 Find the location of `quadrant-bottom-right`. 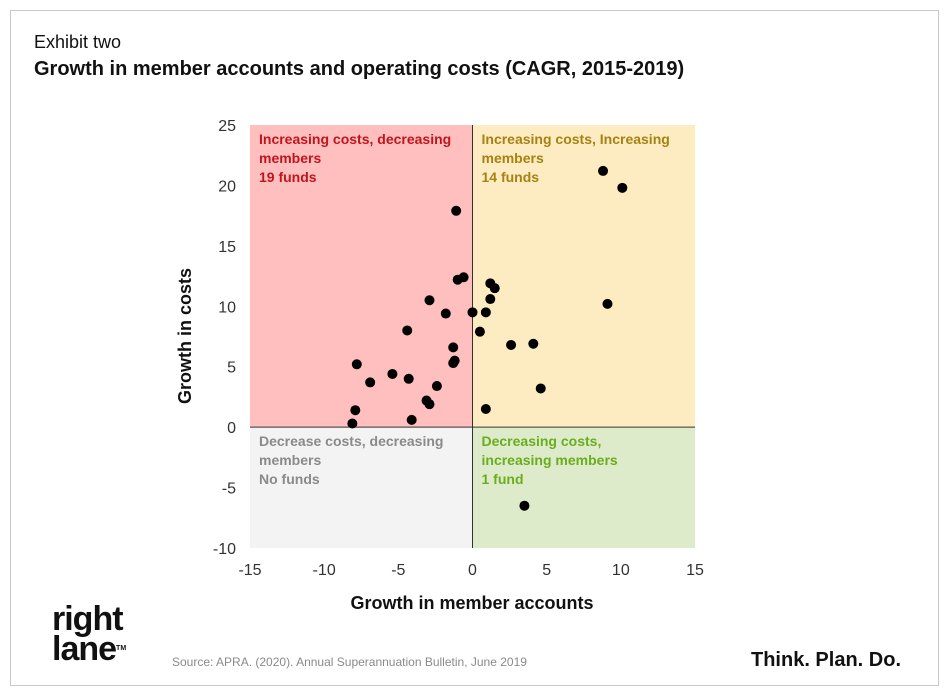

quadrant-bottom-right is located at coordinates (583, 487).